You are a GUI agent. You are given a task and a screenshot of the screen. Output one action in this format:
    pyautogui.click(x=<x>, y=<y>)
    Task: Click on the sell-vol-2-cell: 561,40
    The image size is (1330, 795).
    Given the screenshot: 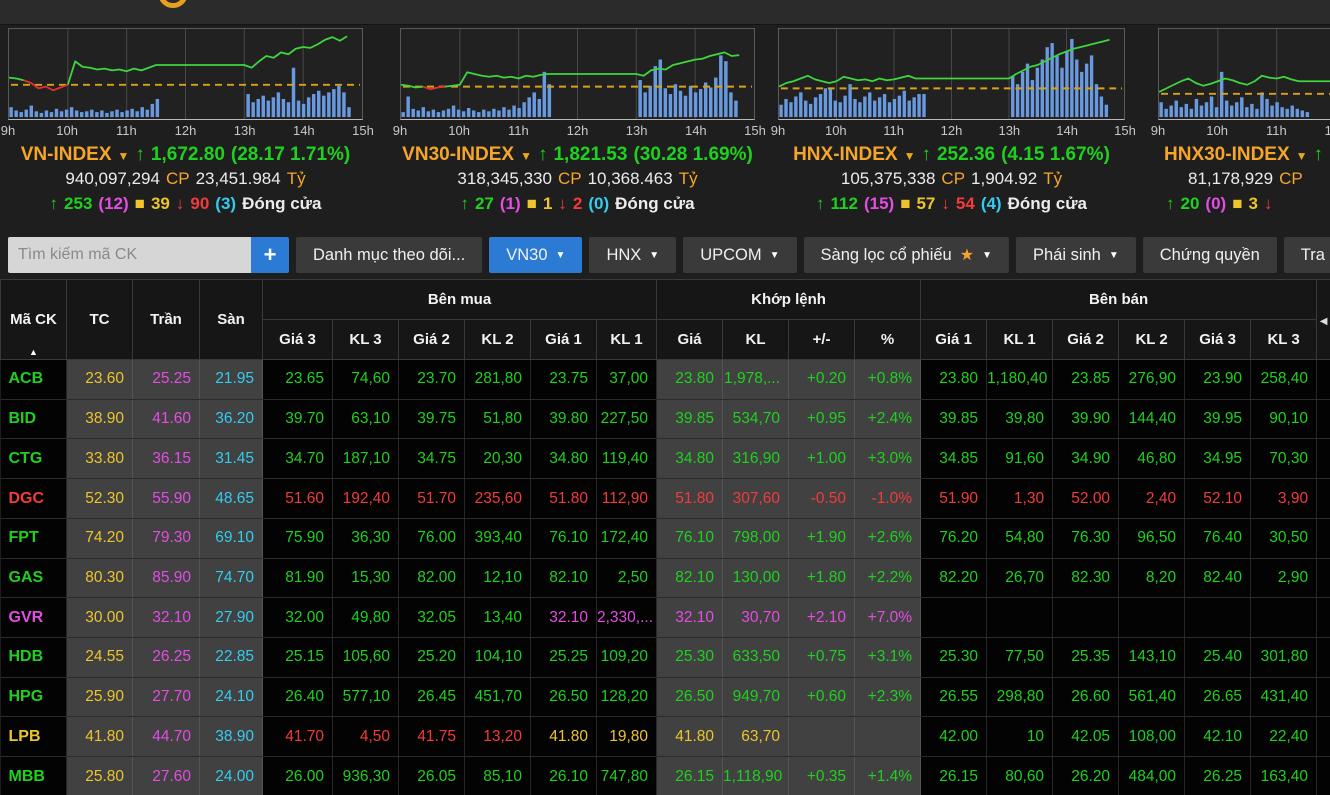 What is the action you would take?
    pyautogui.click(x=1152, y=697)
    